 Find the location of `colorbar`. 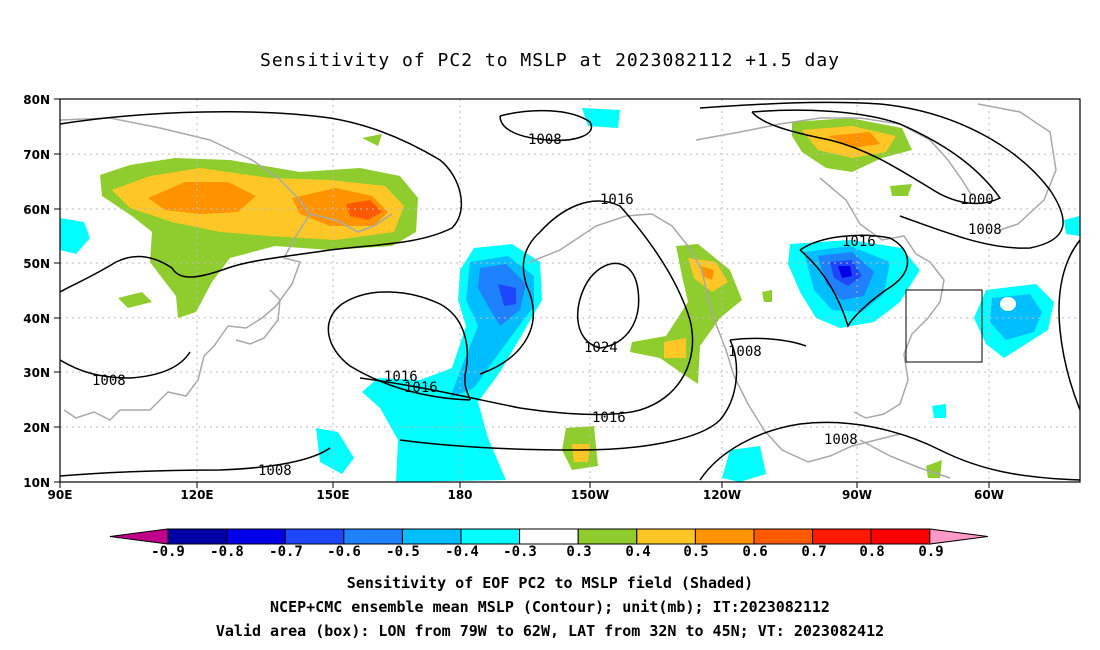

colorbar is located at coordinates (548, 536).